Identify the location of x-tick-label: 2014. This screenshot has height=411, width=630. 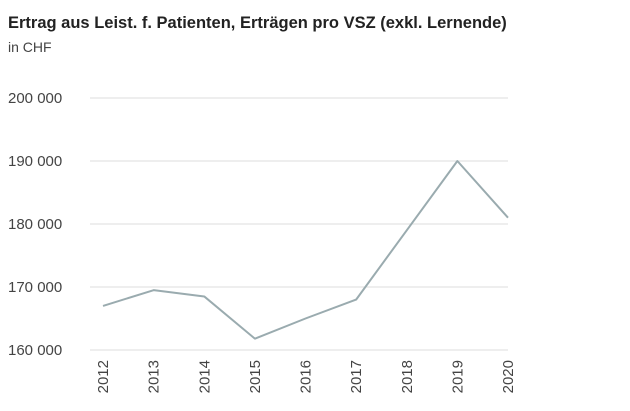
(204, 376).